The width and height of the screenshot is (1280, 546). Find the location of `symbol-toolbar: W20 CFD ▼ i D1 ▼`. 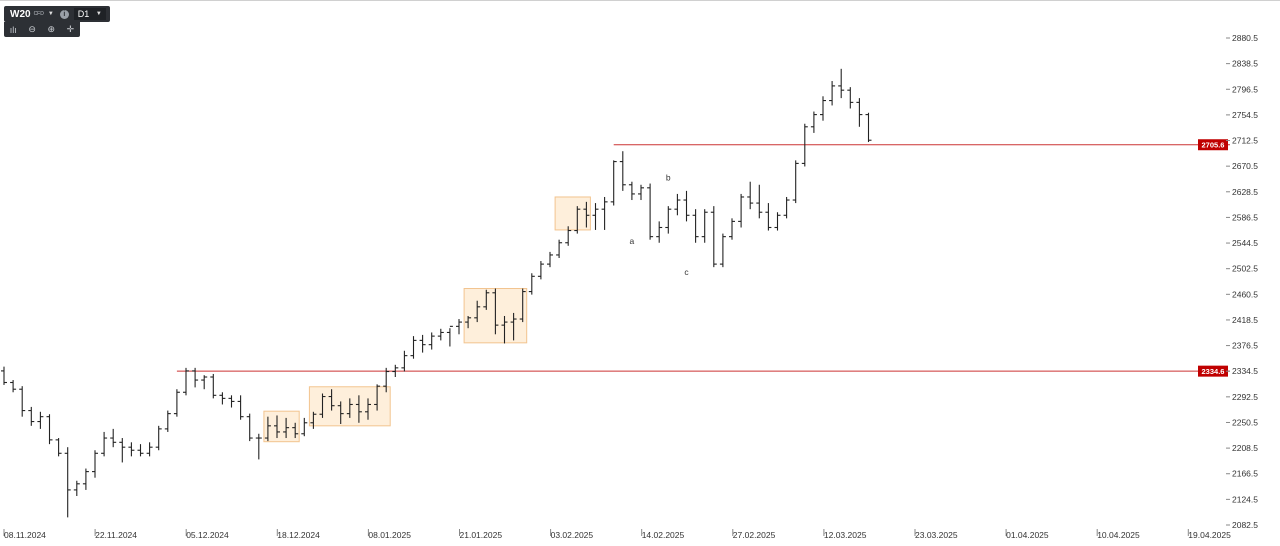

symbol-toolbar: W20 CFD ▼ i D1 ▼ is located at coordinates (57, 14).